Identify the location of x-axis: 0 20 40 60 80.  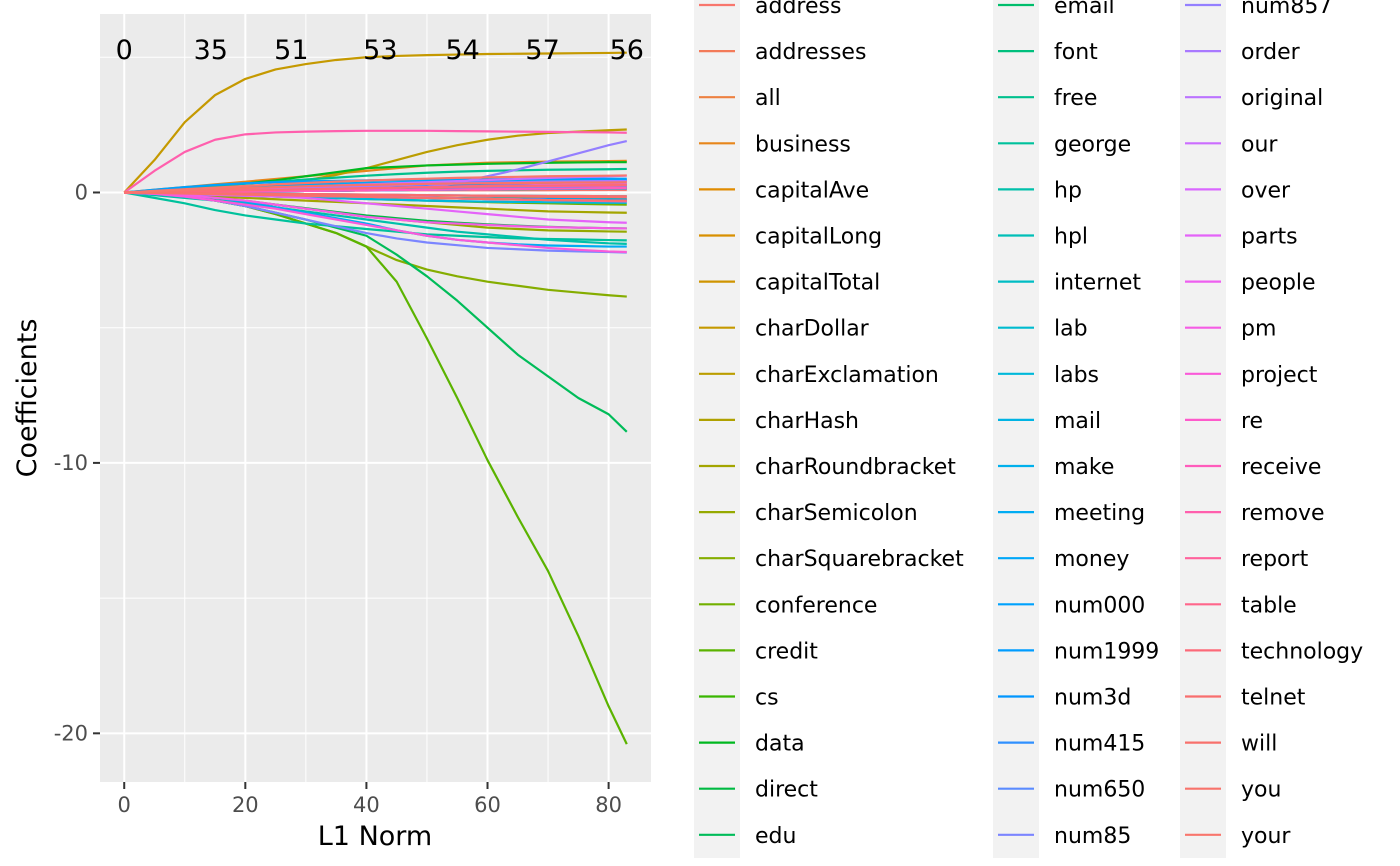
(370, 799).